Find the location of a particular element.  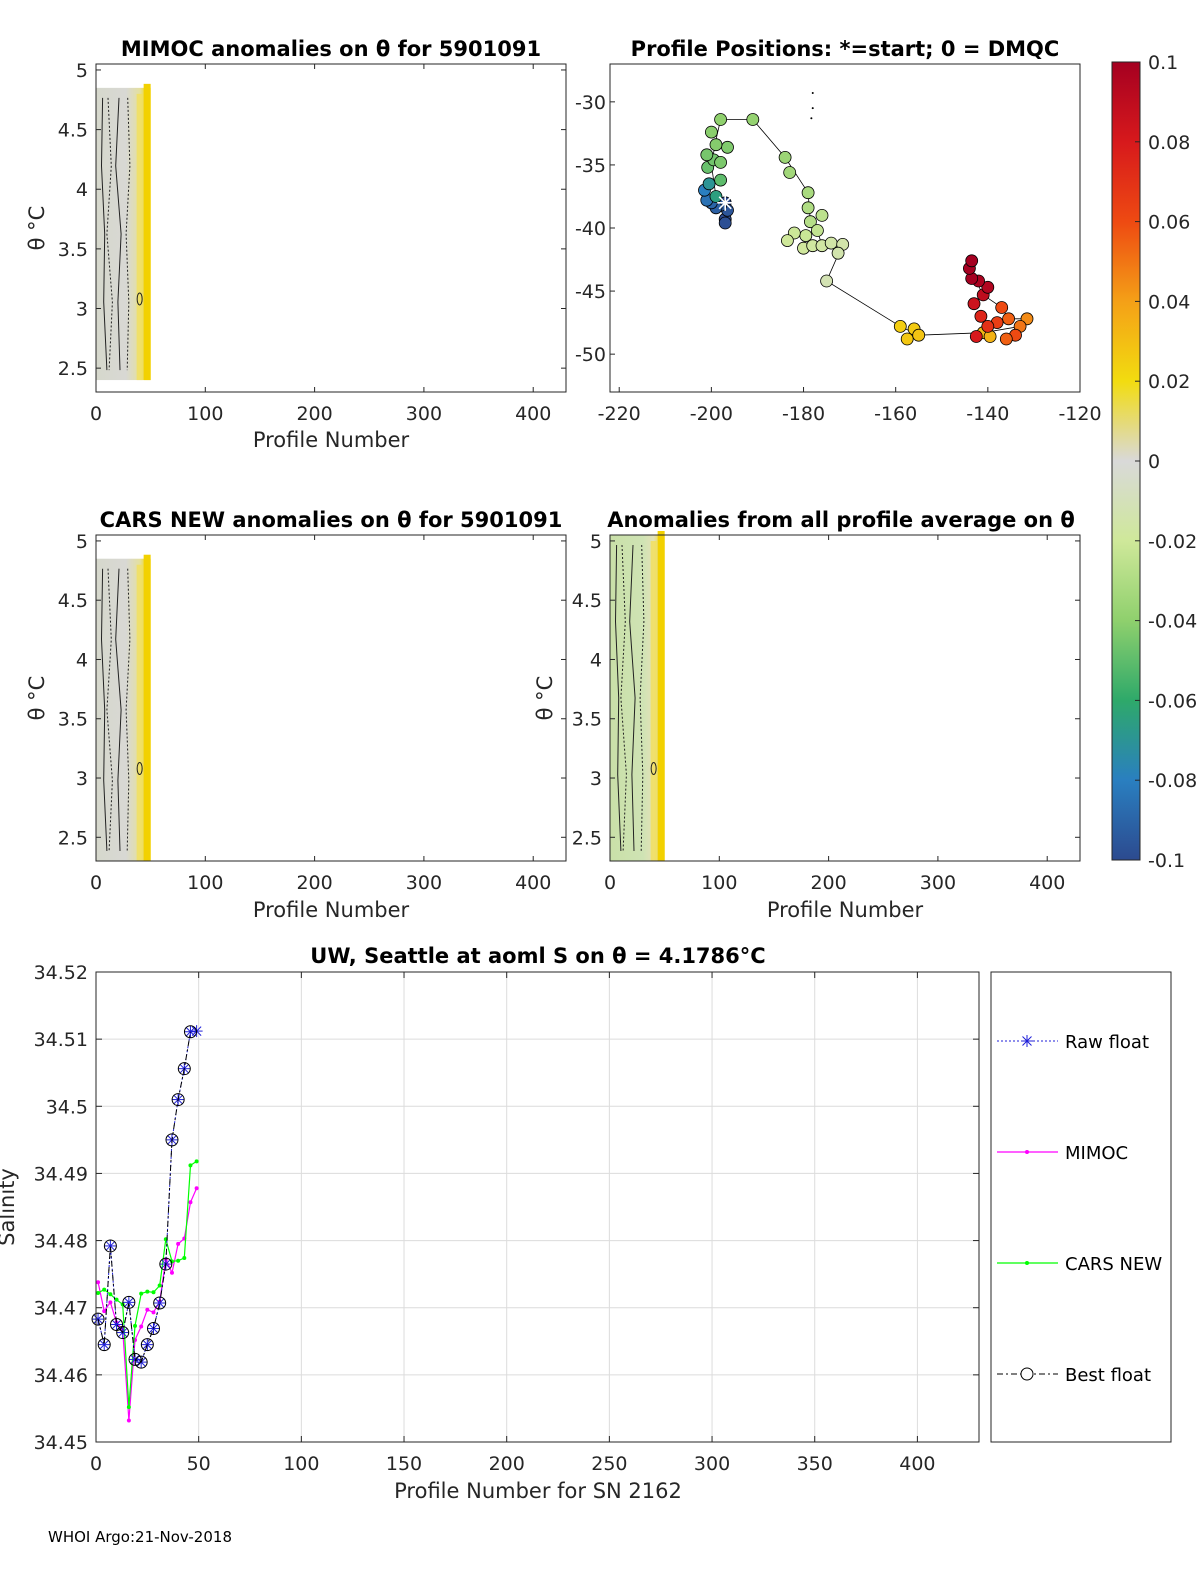

salinity-xtick-label: 150 is located at coordinates (404, 1464).